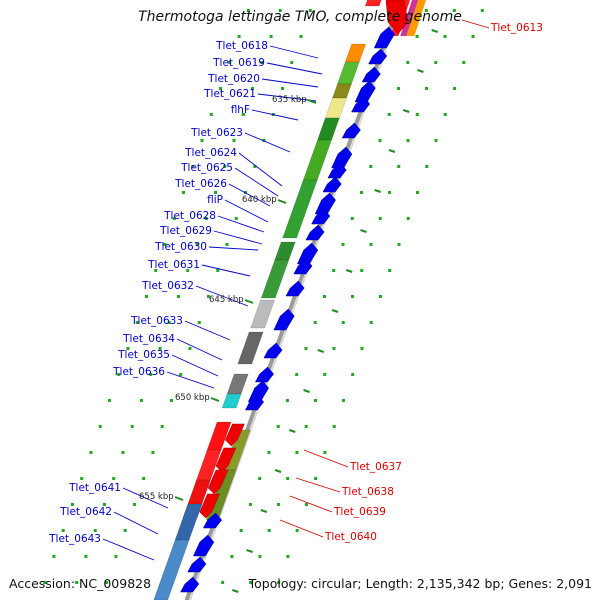  I want to click on gene-label-tlet_0626: Tlet_0626, so click(200, 184).